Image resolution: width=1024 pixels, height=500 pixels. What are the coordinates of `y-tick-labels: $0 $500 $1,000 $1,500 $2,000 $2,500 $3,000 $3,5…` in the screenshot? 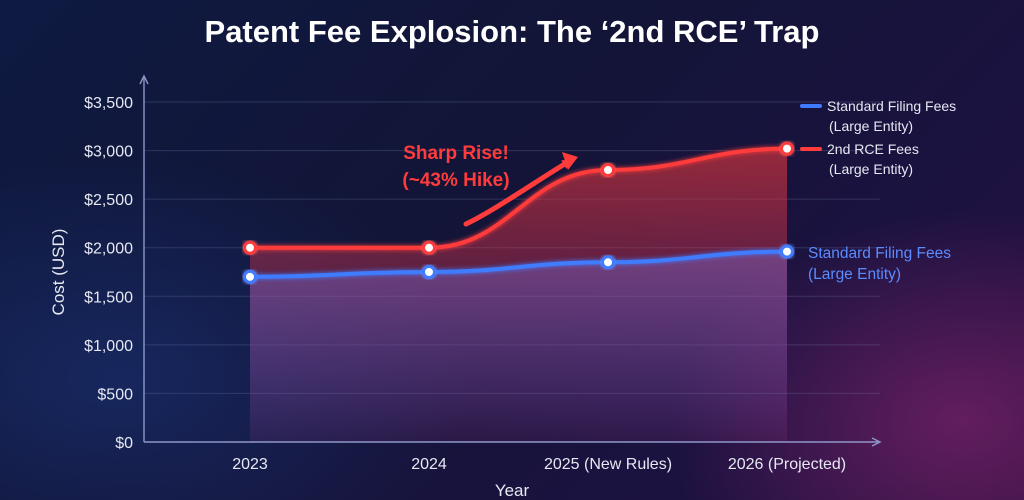 It's located at (108, 273).